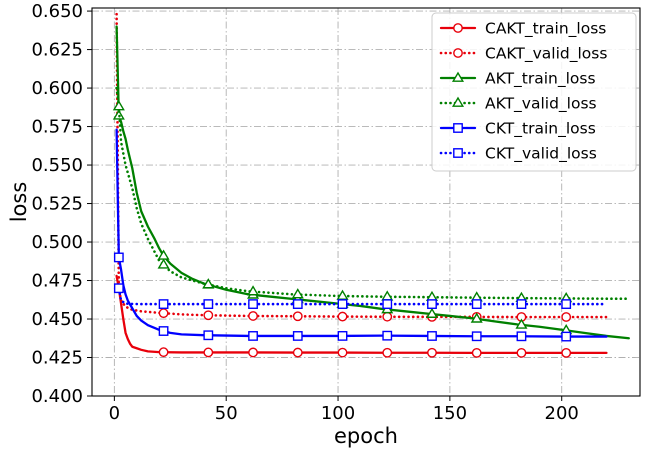 This screenshot has height=452, width=646. I want to click on y-axis-label: loss, so click(19, 202).